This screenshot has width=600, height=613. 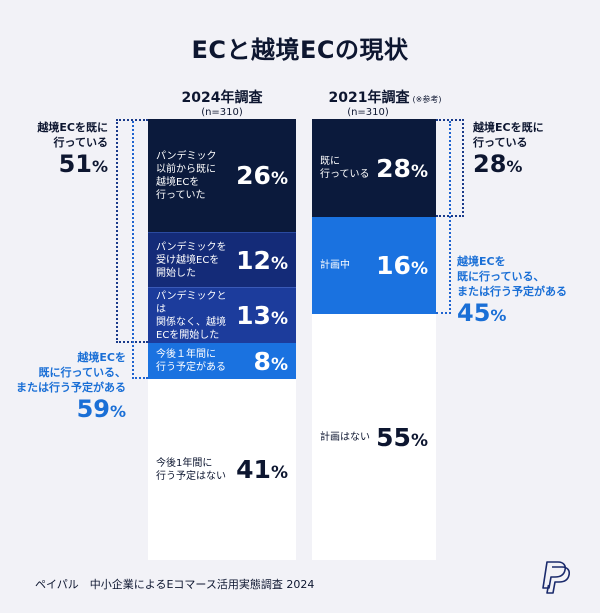 What do you see at coordinates (402, 437) in the screenshot?
I see `segment-value: 55%` at bounding box center [402, 437].